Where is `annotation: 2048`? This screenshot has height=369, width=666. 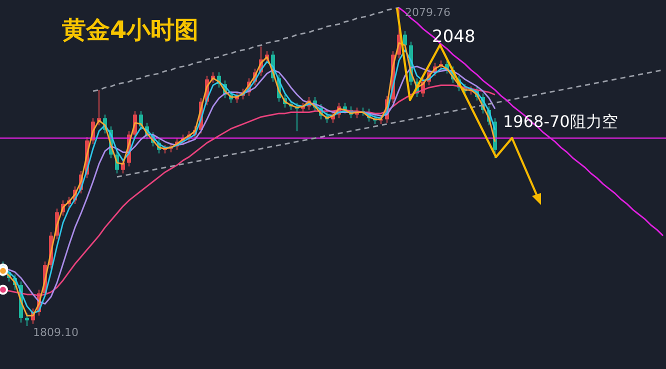 annotation: 2048 is located at coordinates (454, 37).